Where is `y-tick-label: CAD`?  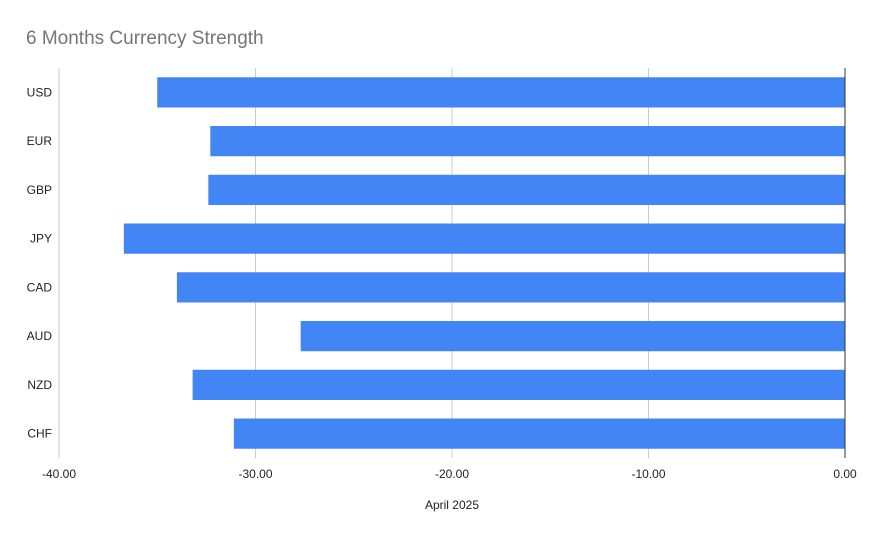 y-tick-label: CAD is located at coordinates (40, 287).